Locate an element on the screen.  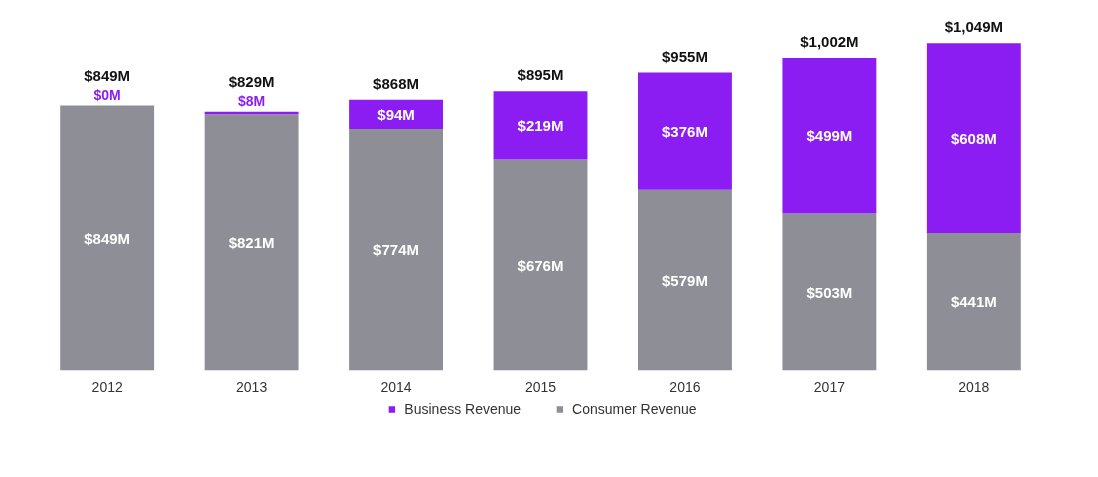
legend-label: Business Revenue is located at coordinates (463, 409).